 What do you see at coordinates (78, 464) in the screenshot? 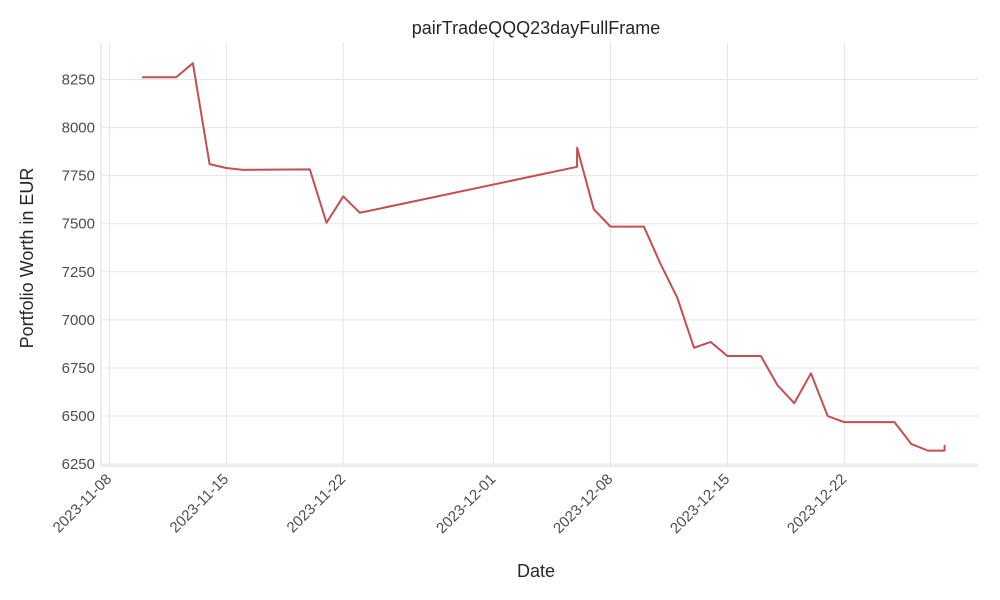
I see `y-tick-label: 6250` at bounding box center [78, 464].